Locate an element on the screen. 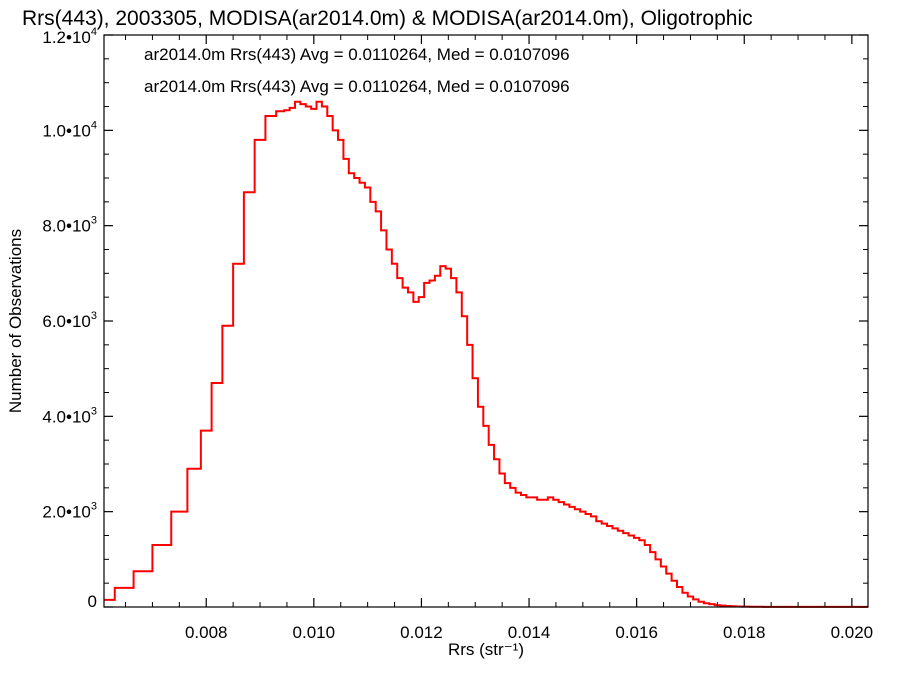  y-tick-label: 0 is located at coordinates (92, 601).